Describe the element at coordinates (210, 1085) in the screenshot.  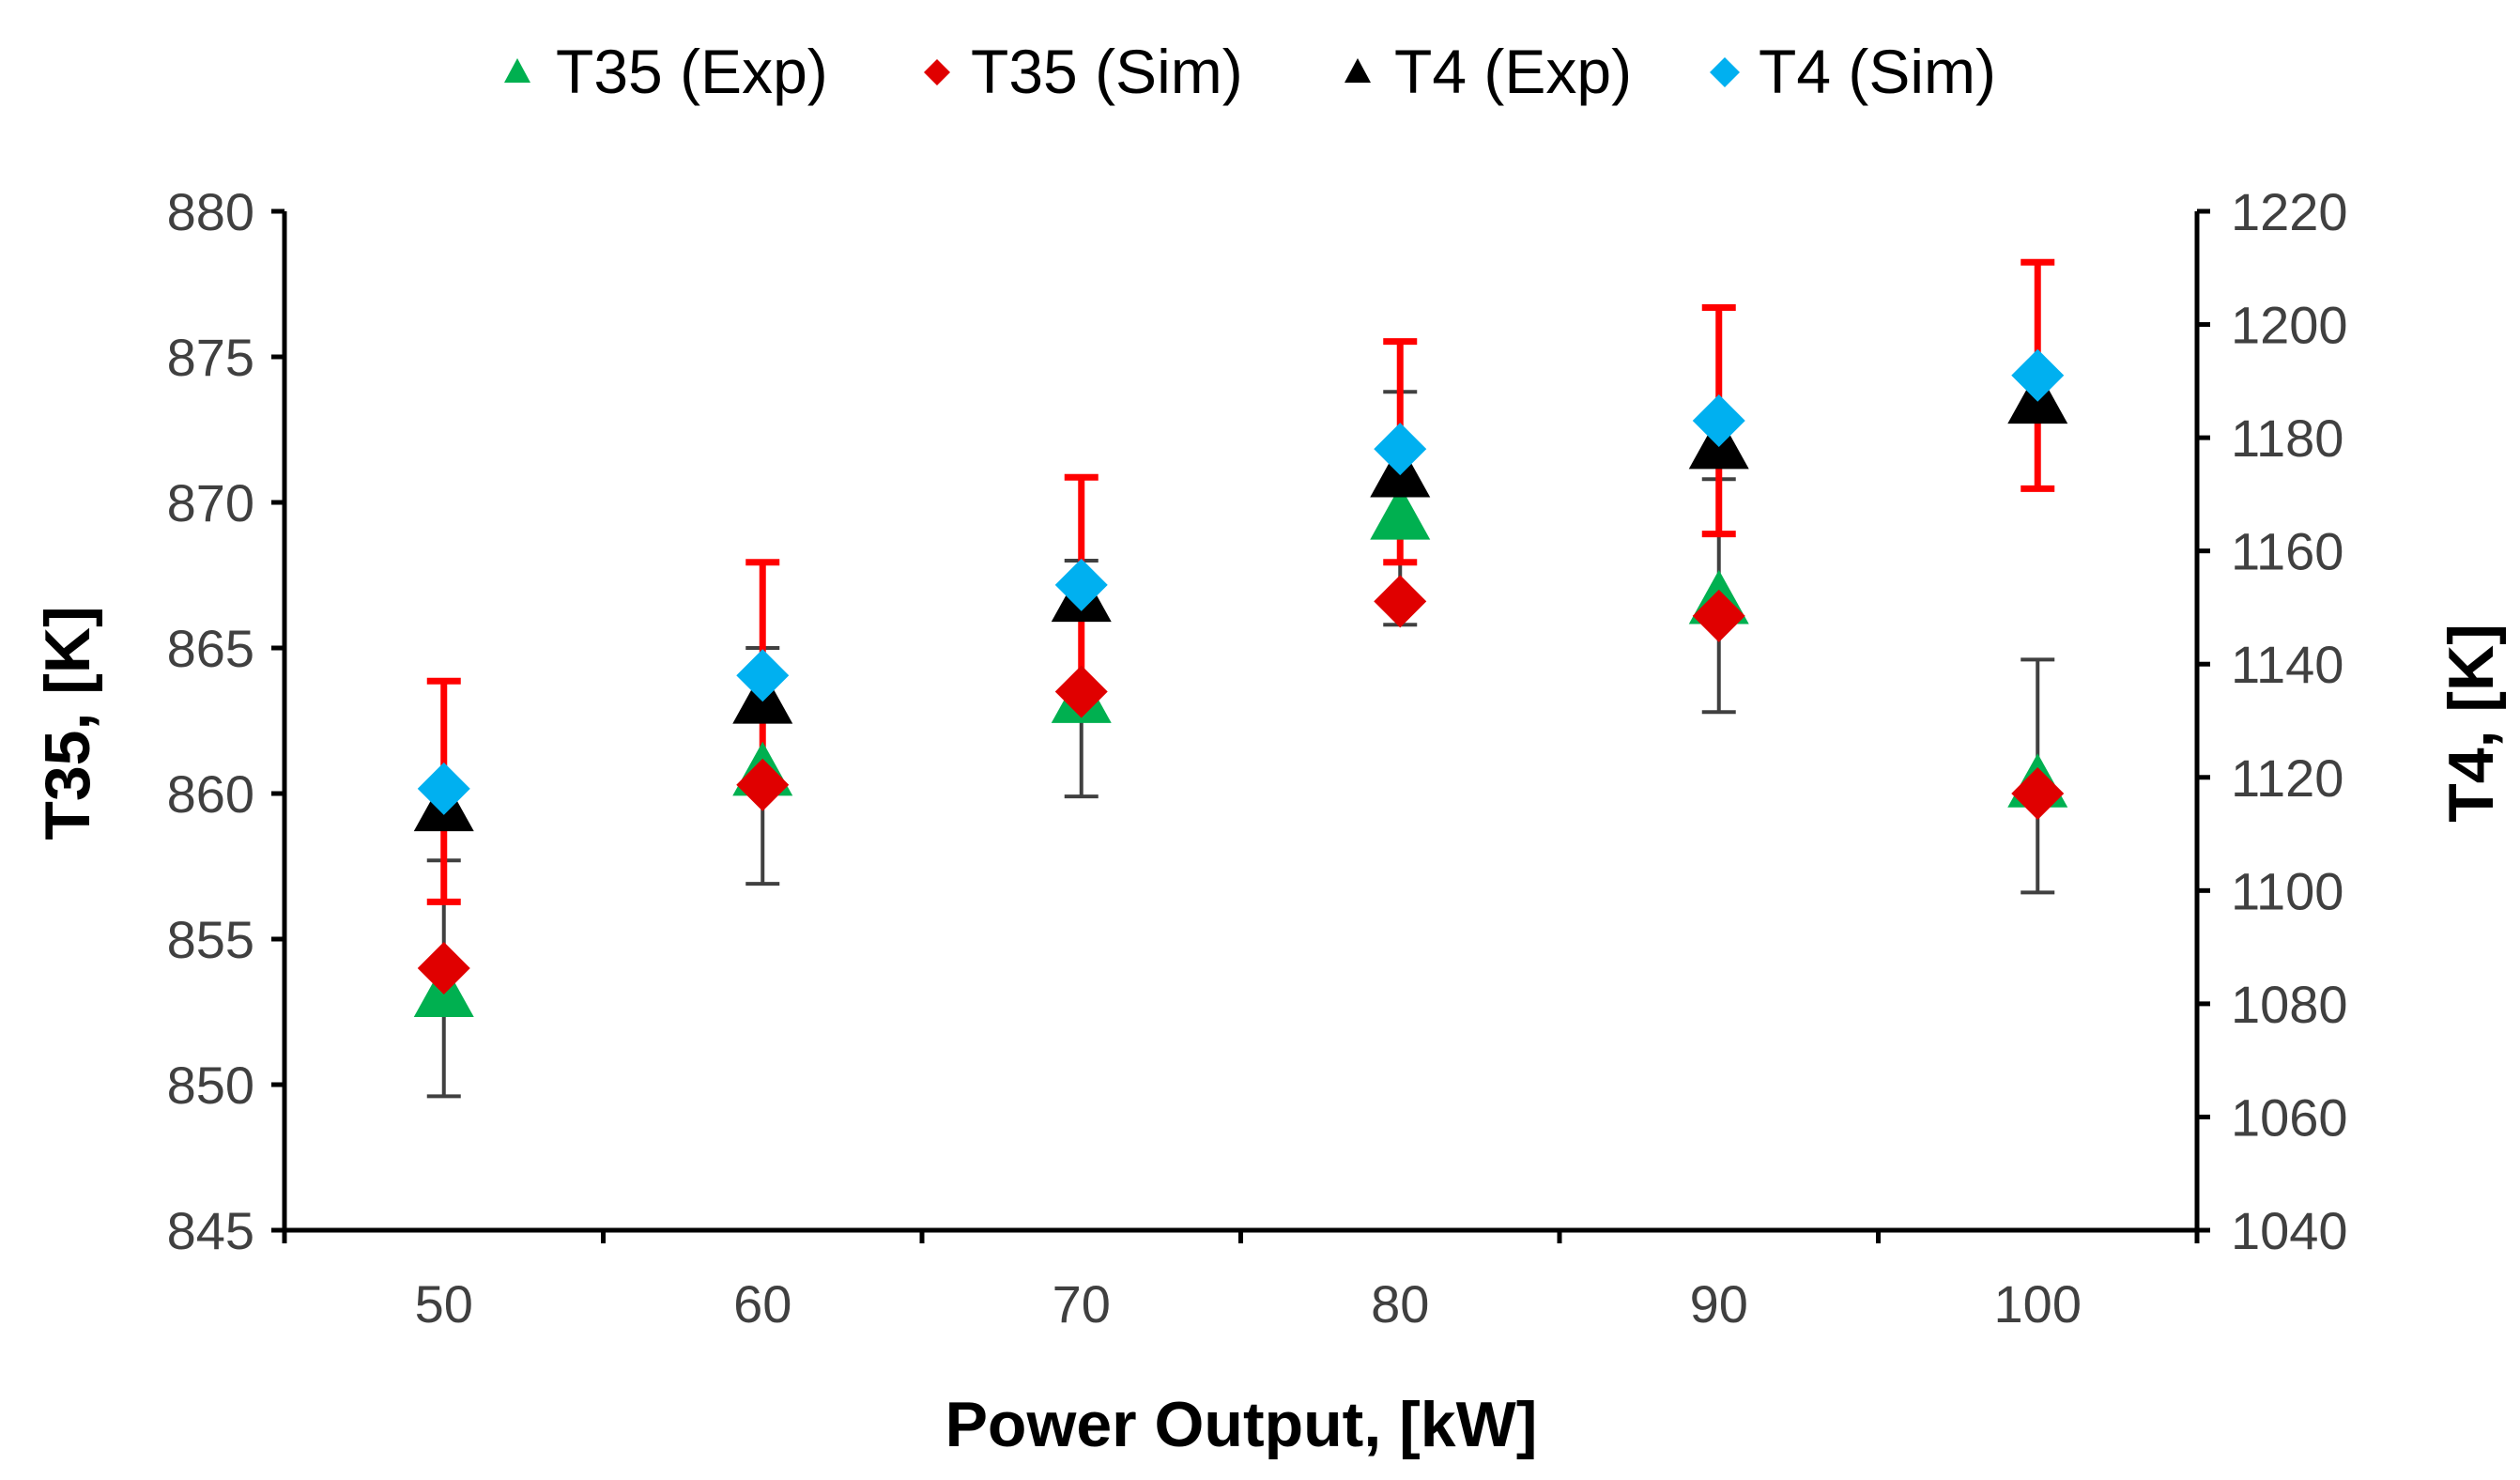
I see `left-tick-label: 850` at that location.